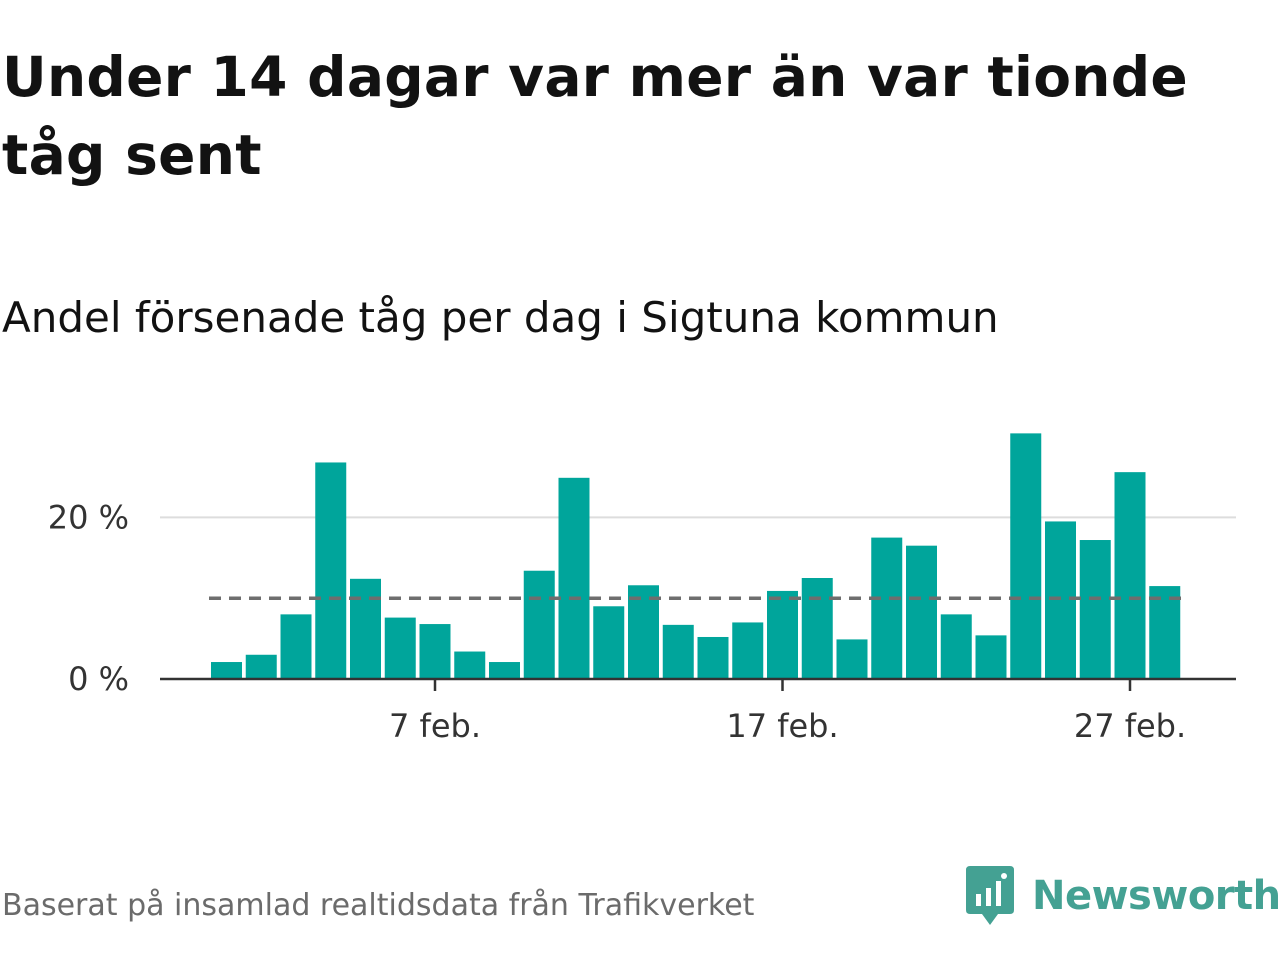  Describe the element at coordinates (1130, 726) in the screenshot. I see `x-tick-label: 27 feb.` at that location.